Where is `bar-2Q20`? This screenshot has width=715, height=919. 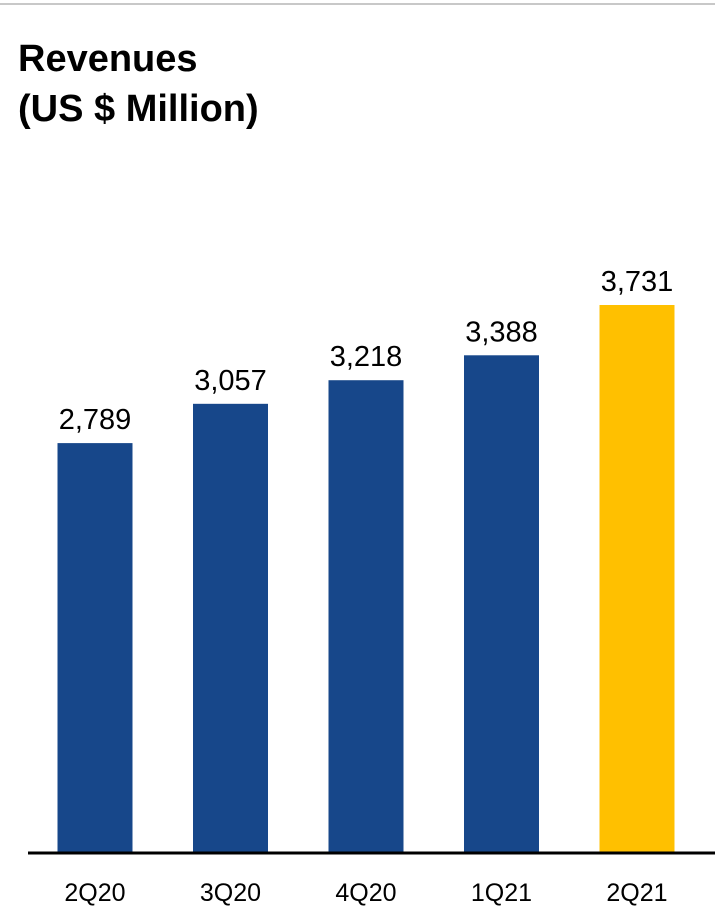
bar-2Q20 is located at coordinates (95, 647).